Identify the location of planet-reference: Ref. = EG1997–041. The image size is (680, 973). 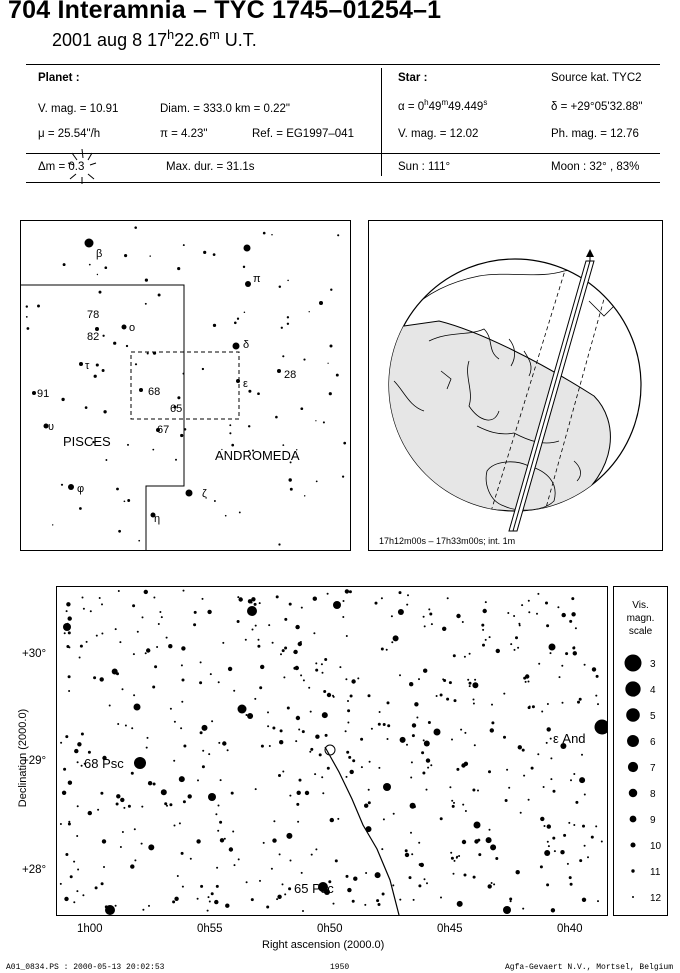
(303, 134).